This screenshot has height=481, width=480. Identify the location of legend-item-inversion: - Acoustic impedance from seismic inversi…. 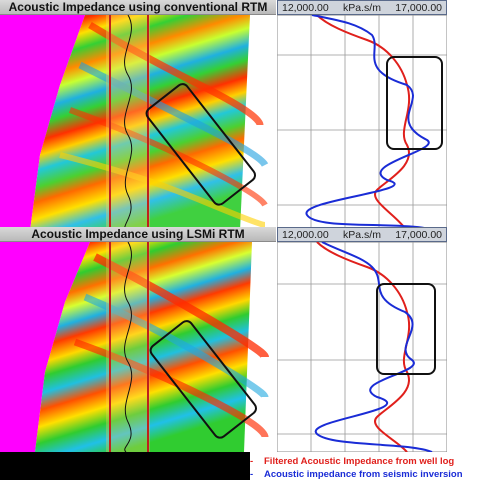
(365, 474).